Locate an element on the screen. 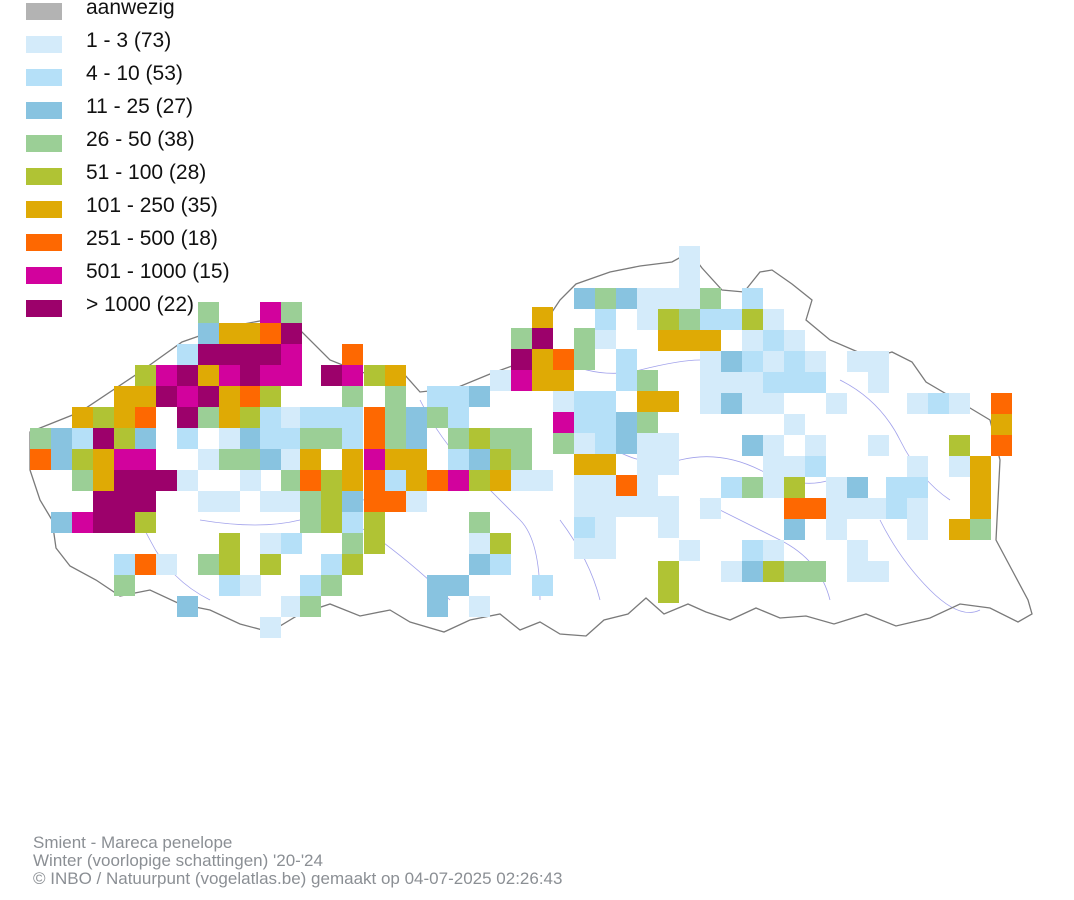 The width and height of the screenshot is (1074, 900). legend-label: 1 - 3 (73) is located at coordinates (129, 40).